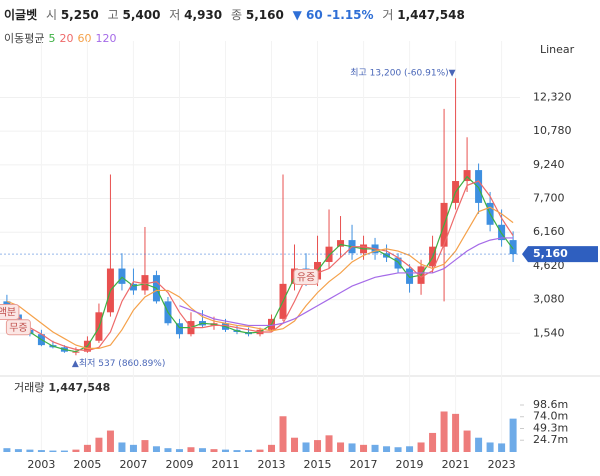  Describe the element at coordinates (87, 464) in the screenshot. I see `x-tick-label: 2005` at that location.